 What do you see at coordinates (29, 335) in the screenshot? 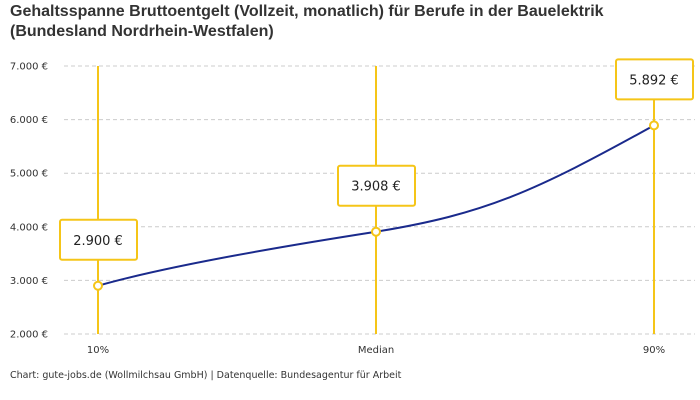
I see `y-tick-label: 2.000 €` at bounding box center [29, 335].